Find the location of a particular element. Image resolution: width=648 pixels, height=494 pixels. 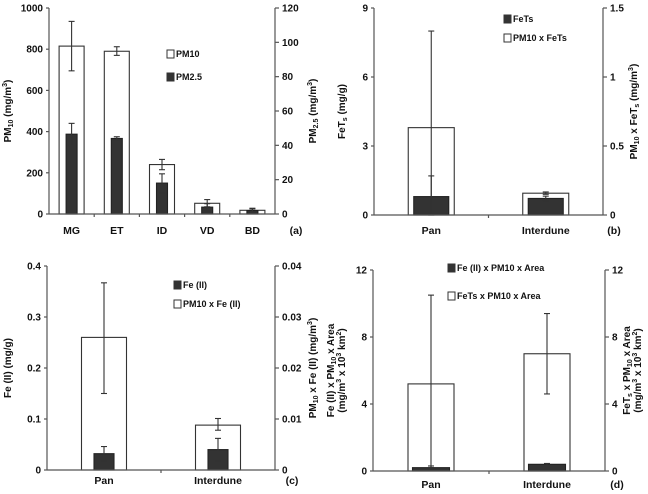

left-tick-label: 600 is located at coordinates (34, 91).